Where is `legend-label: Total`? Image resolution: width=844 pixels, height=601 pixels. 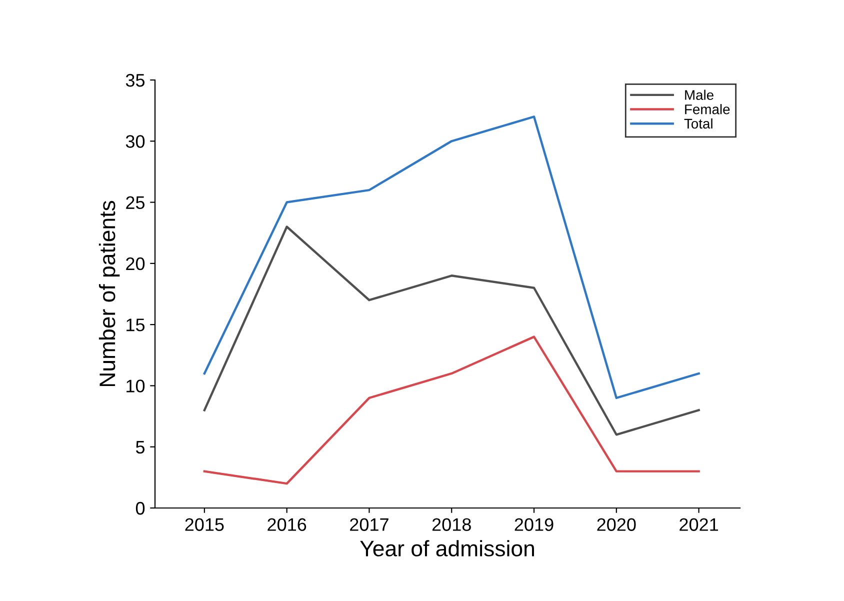 legend-label: Total is located at coordinates (698, 123).